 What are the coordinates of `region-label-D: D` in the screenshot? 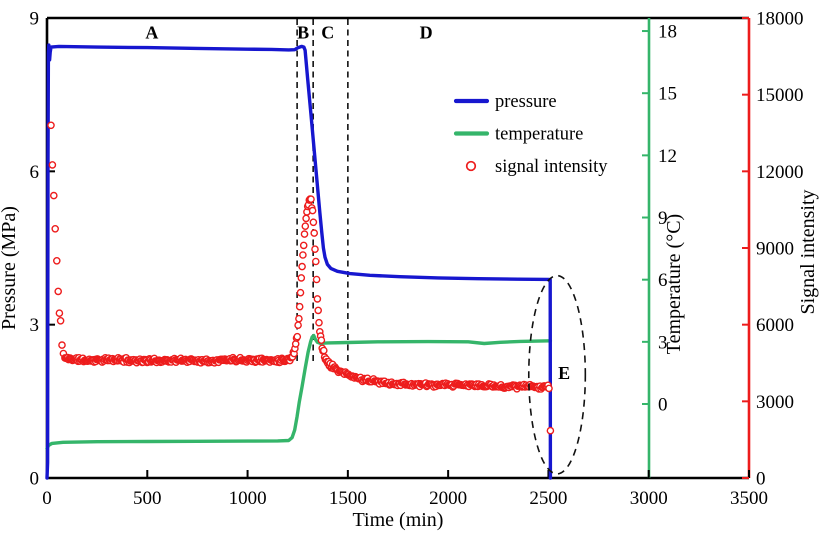 It's located at (426, 32).